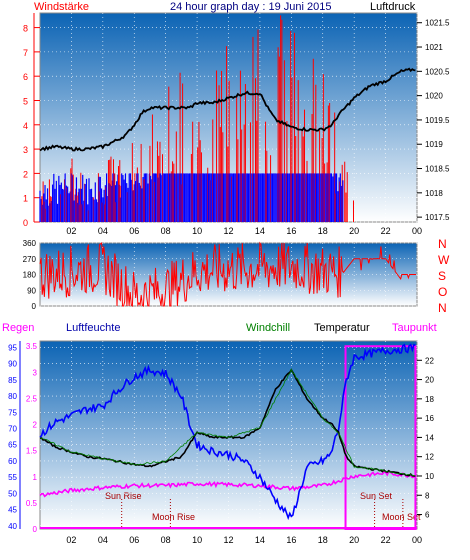  I want to click on tick-windstaerke-7: 7, so click(25, 53).